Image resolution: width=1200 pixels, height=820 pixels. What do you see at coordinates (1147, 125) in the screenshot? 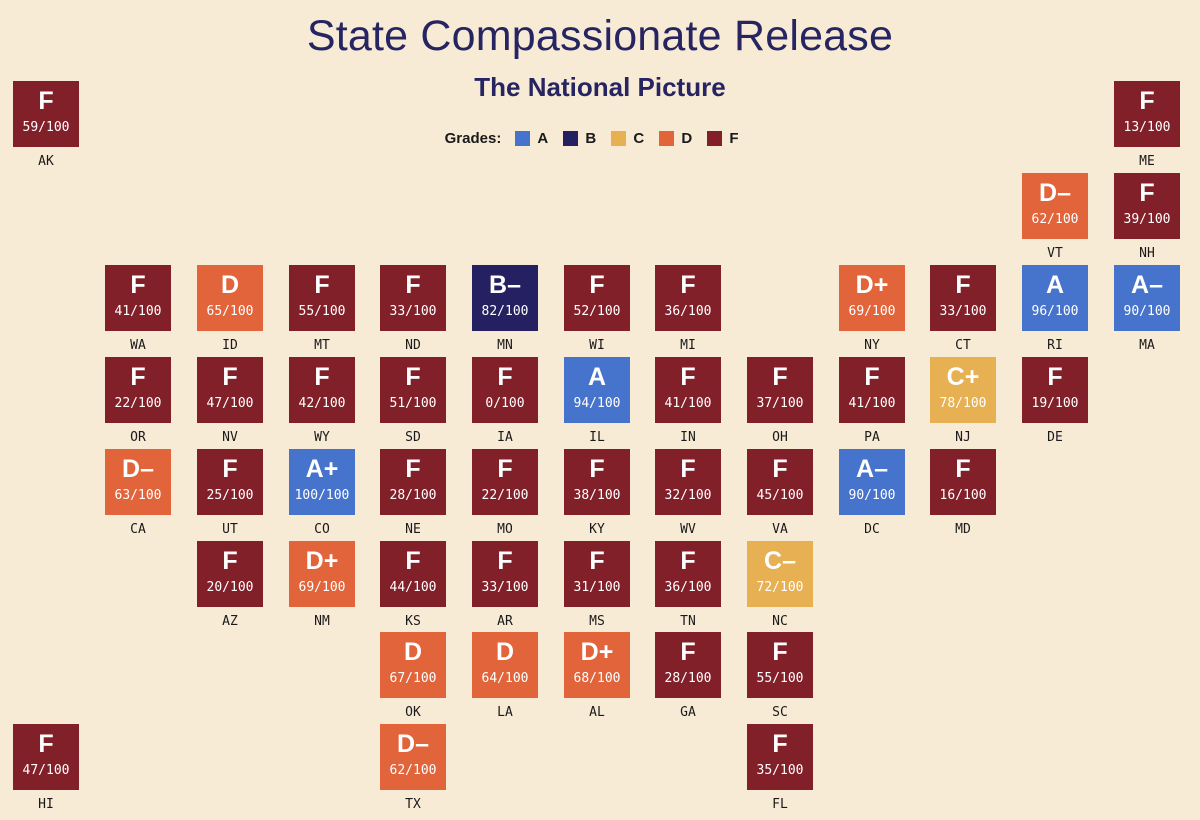
I see `state-tile-me: F 13/100 ME` at bounding box center [1147, 125].